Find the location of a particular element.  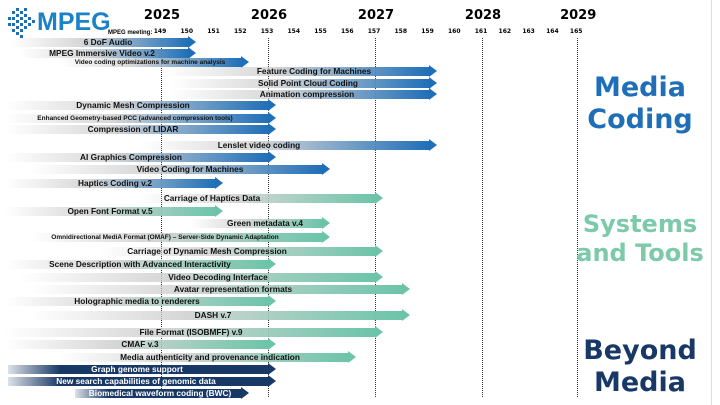

roadmap-item-label: 6 DoF Audio is located at coordinates (108, 42).